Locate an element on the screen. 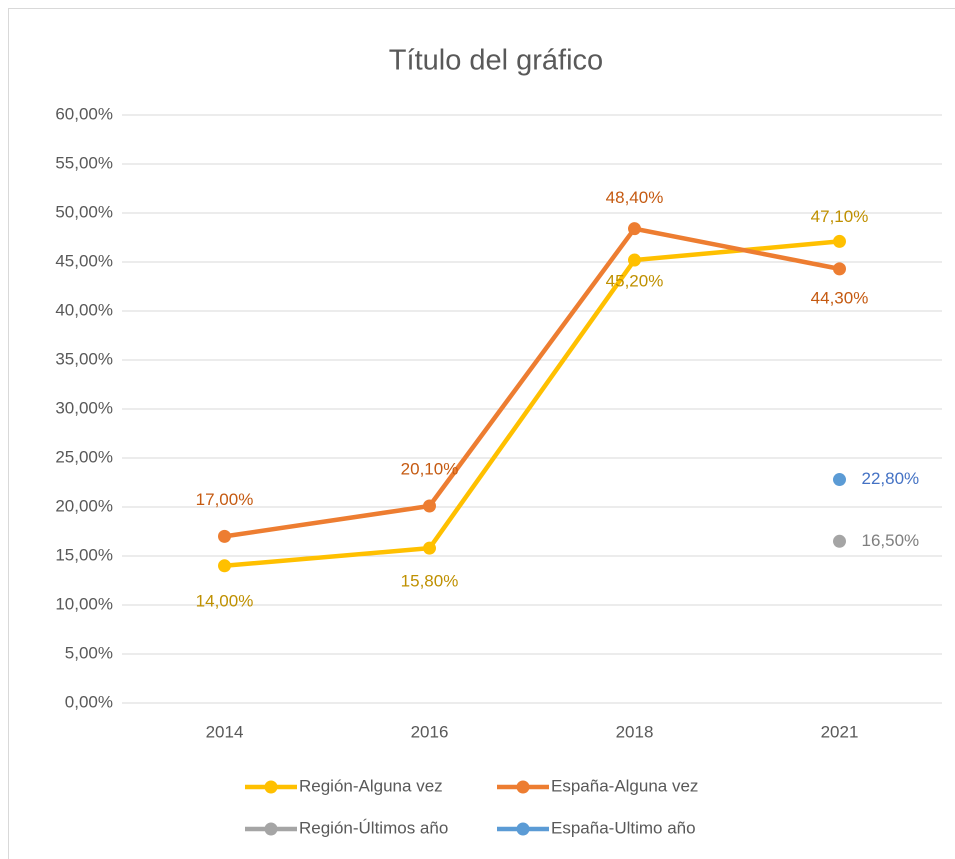 The image size is (955, 859). legend-label: España-Alguna vez is located at coordinates (624, 785).